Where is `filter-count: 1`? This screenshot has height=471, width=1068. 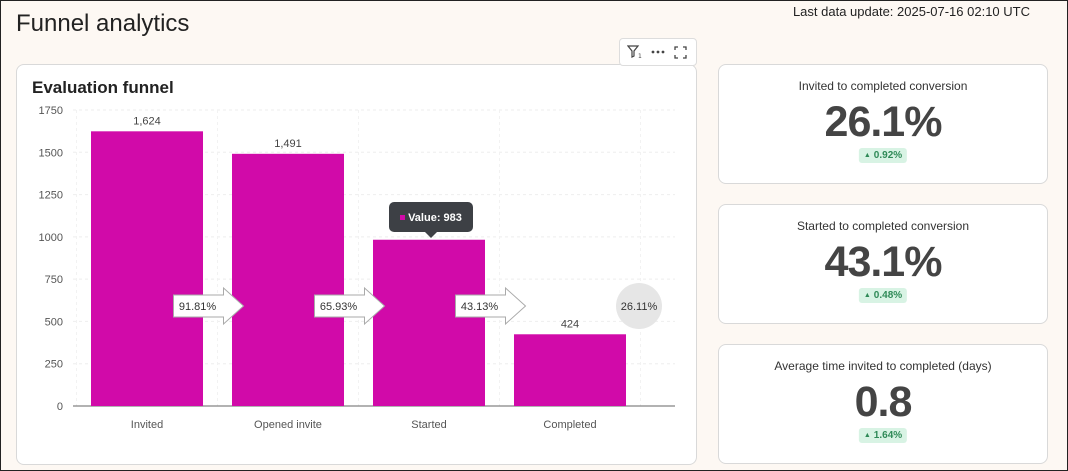
filter-count: 1 is located at coordinates (640, 56).